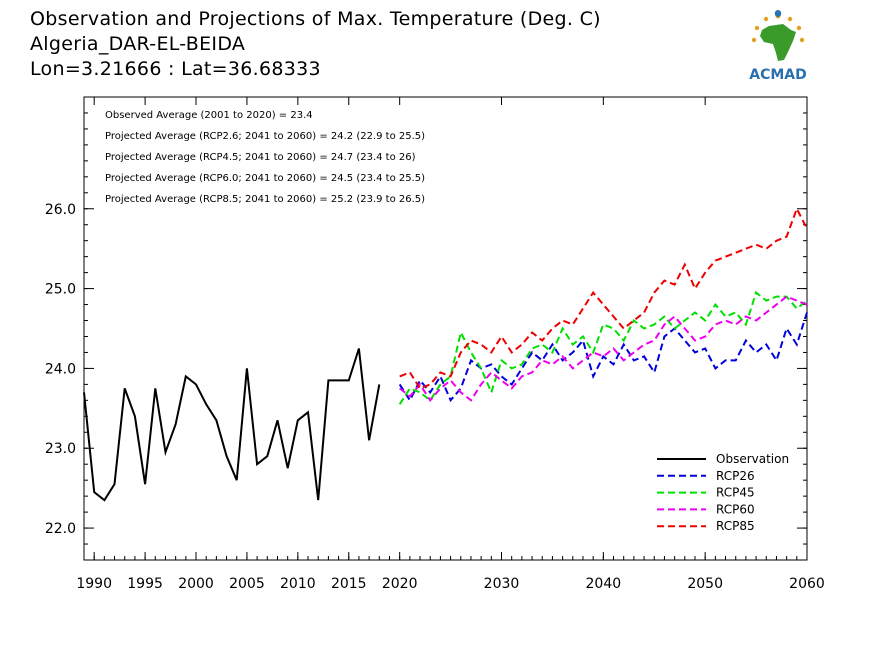  I want to click on annotation-text: Observed Average (2001 to 2020) = 23.4, so click(209, 115).